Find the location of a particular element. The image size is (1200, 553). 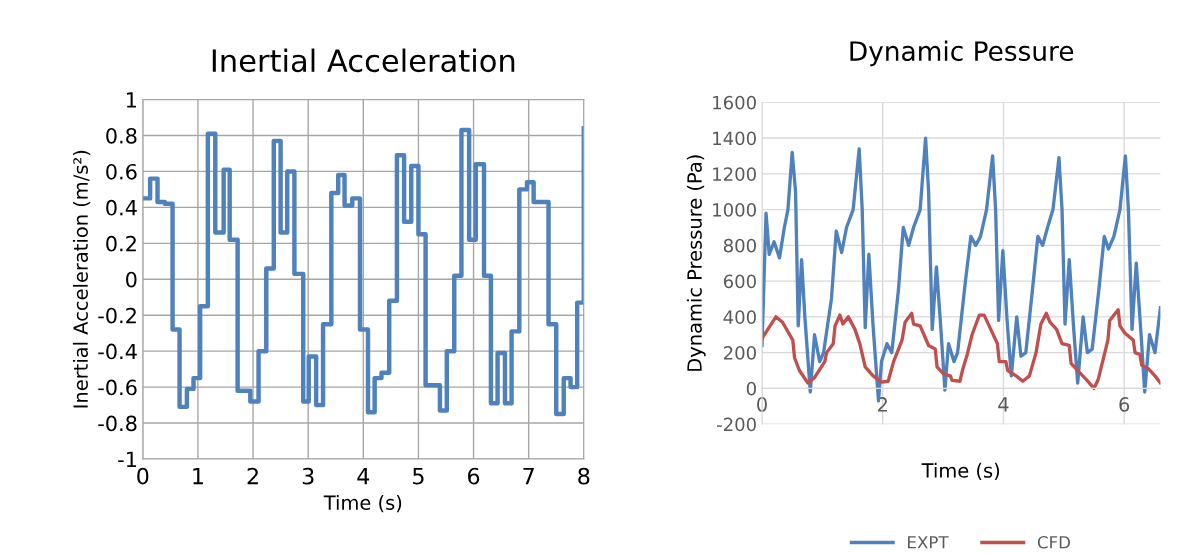

y-tick-label: 1 is located at coordinates (131, 100).